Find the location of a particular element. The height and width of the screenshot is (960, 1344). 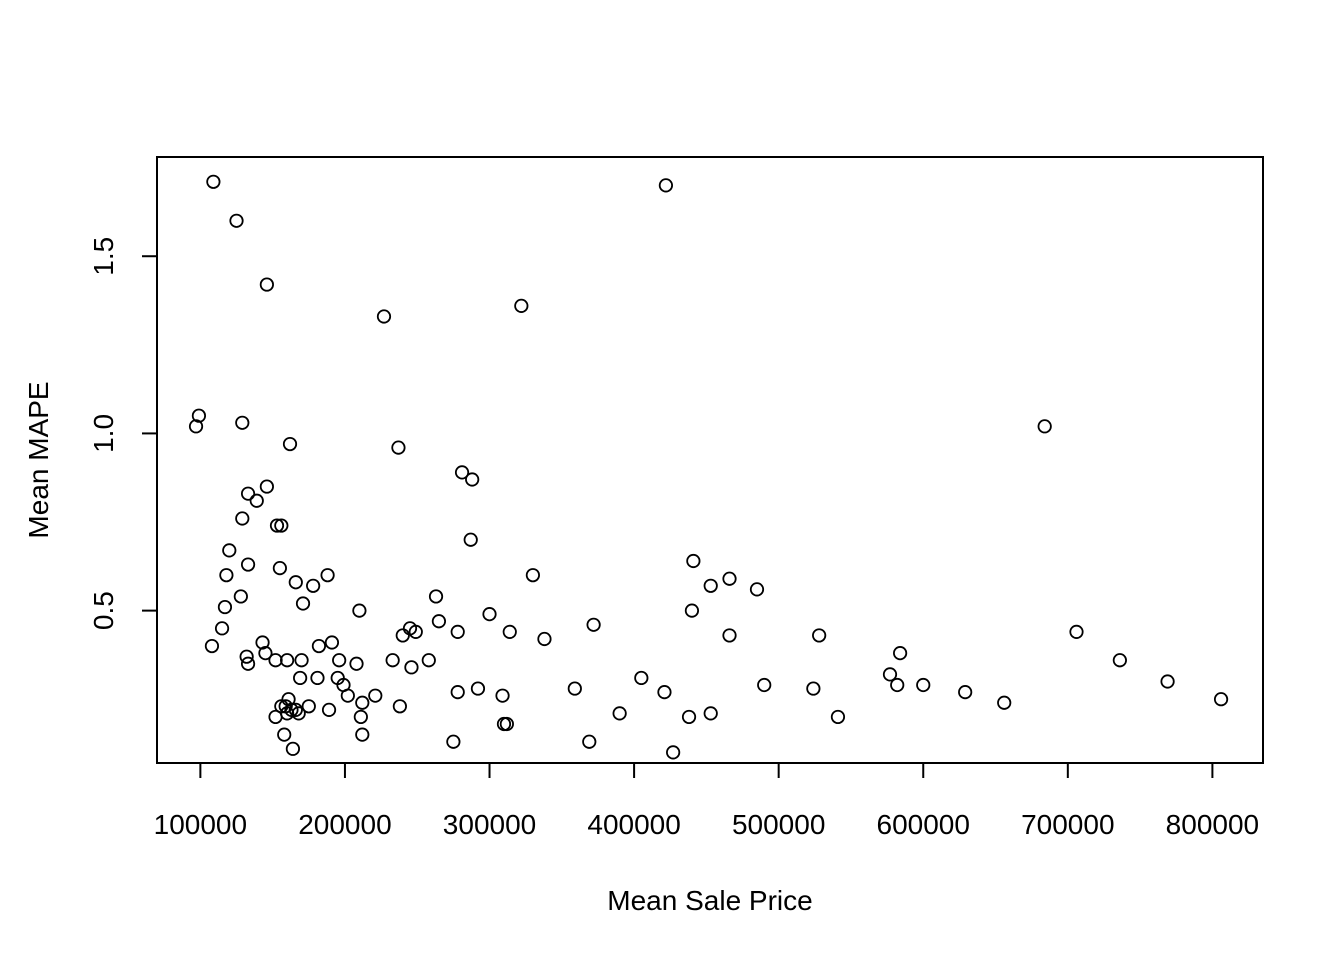

x-tick-label: 400000 is located at coordinates (633, 824).